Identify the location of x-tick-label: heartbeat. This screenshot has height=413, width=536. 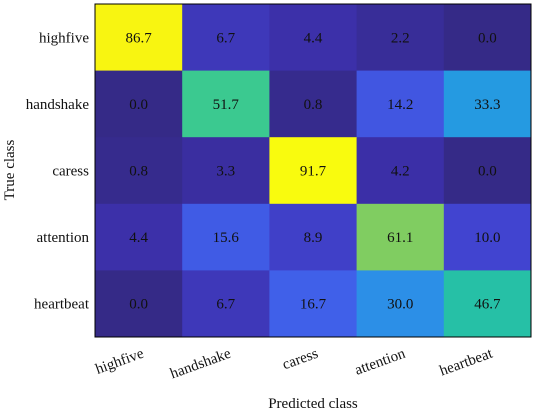
(467, 362).